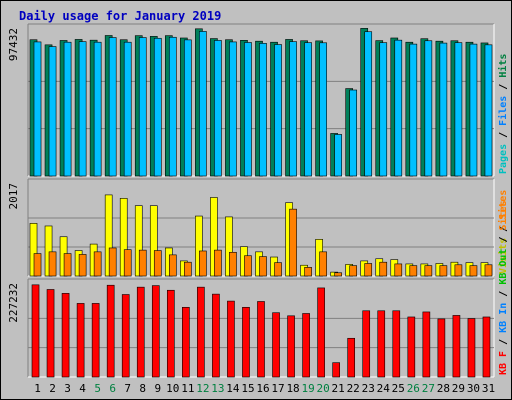 Image resolution: width=512 pixels, height=400 pixels. I want to click on x-tick-label: 3, so click(67, 388).